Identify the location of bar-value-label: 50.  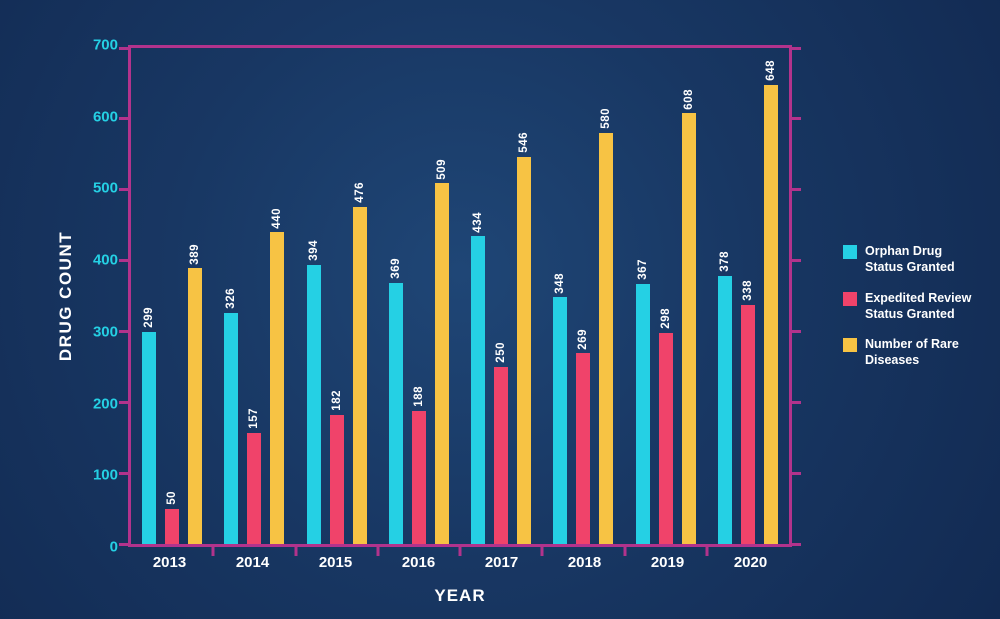
(172, 497).